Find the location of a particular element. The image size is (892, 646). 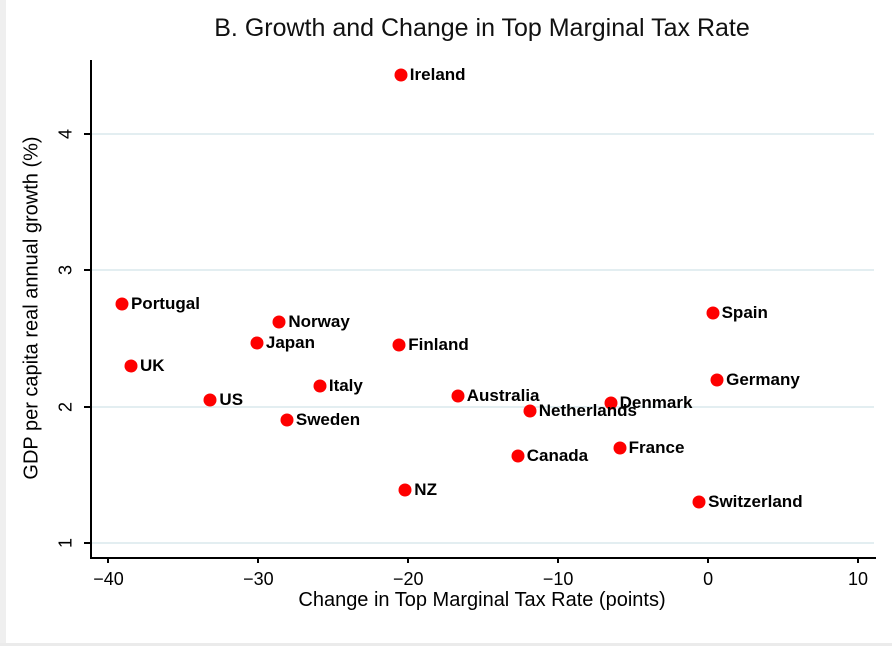

x-axis-tick-label: −40 is located at coordinates (108, 579).